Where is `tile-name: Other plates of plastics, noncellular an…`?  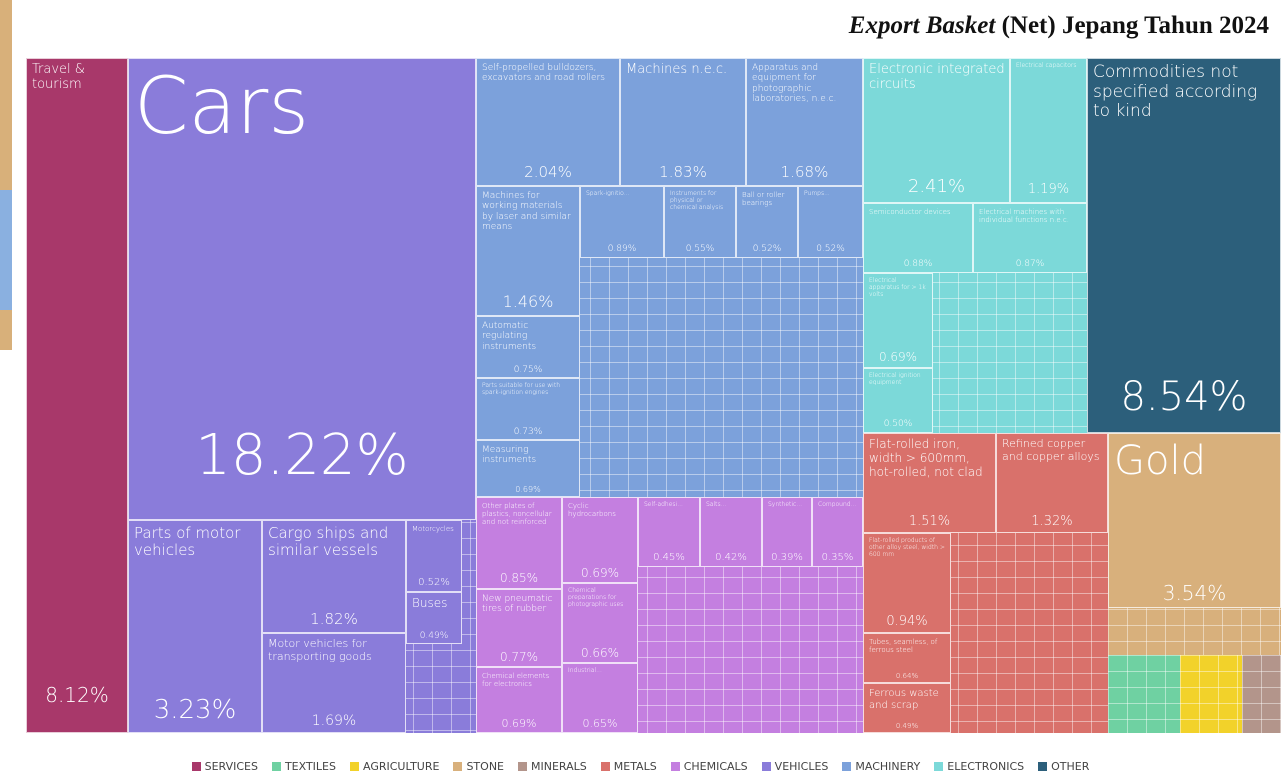
tile-name: Other plates of plastics, noncellular an… is located at coordinates (517, 514).